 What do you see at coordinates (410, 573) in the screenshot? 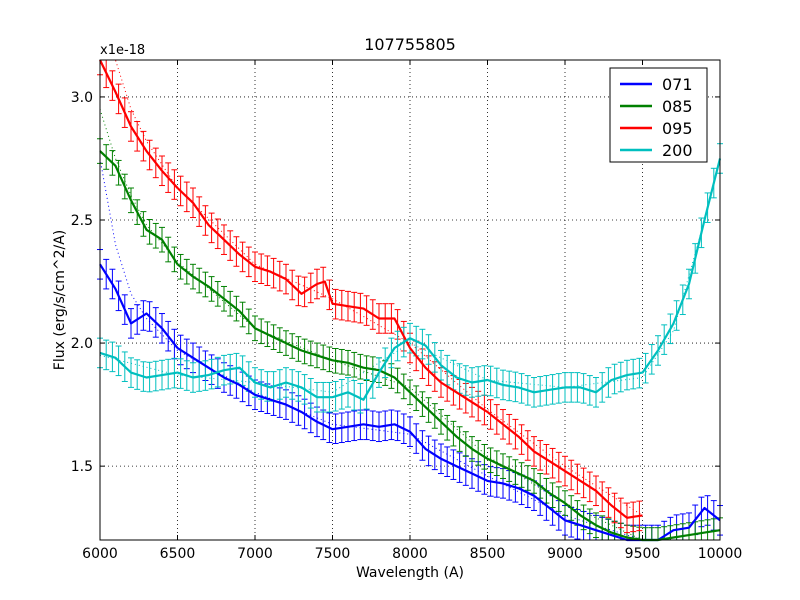
I see `x-axis-label: Wavelength (A)` at bounding box center [410, 573].